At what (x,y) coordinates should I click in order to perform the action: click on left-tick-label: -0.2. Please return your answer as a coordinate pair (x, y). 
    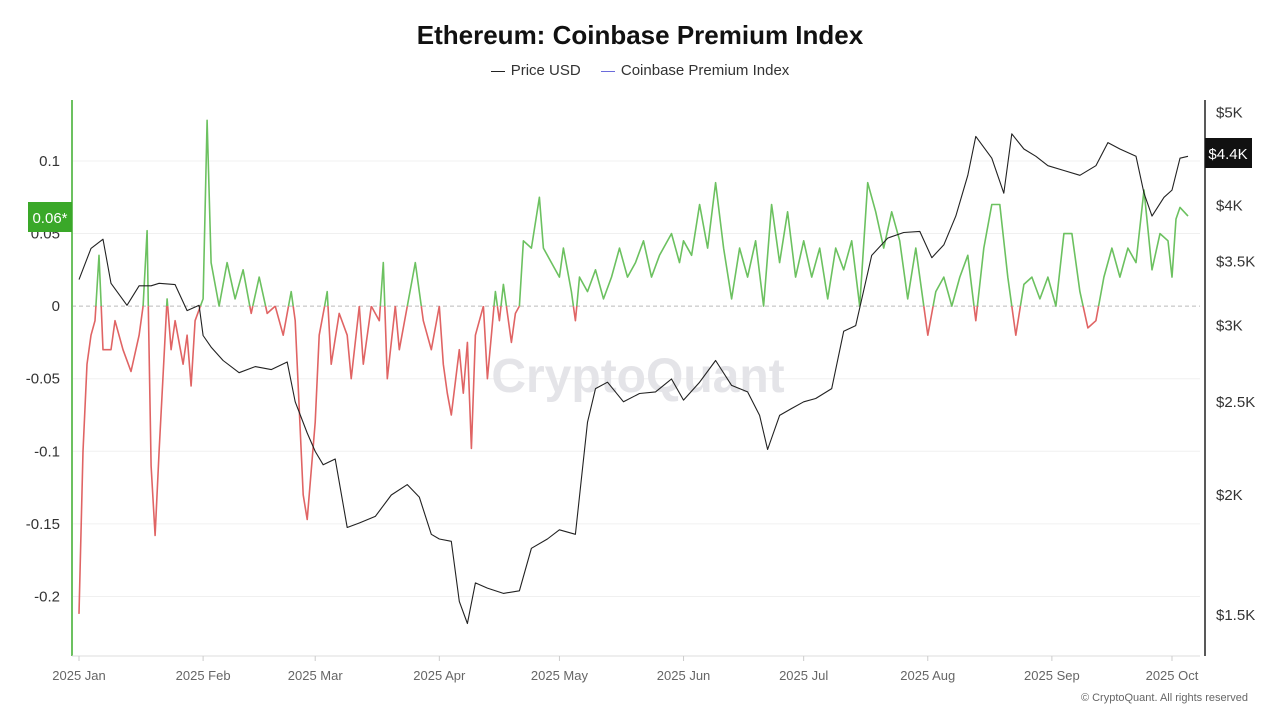
    Looking at the image, I should click on (47, 596).